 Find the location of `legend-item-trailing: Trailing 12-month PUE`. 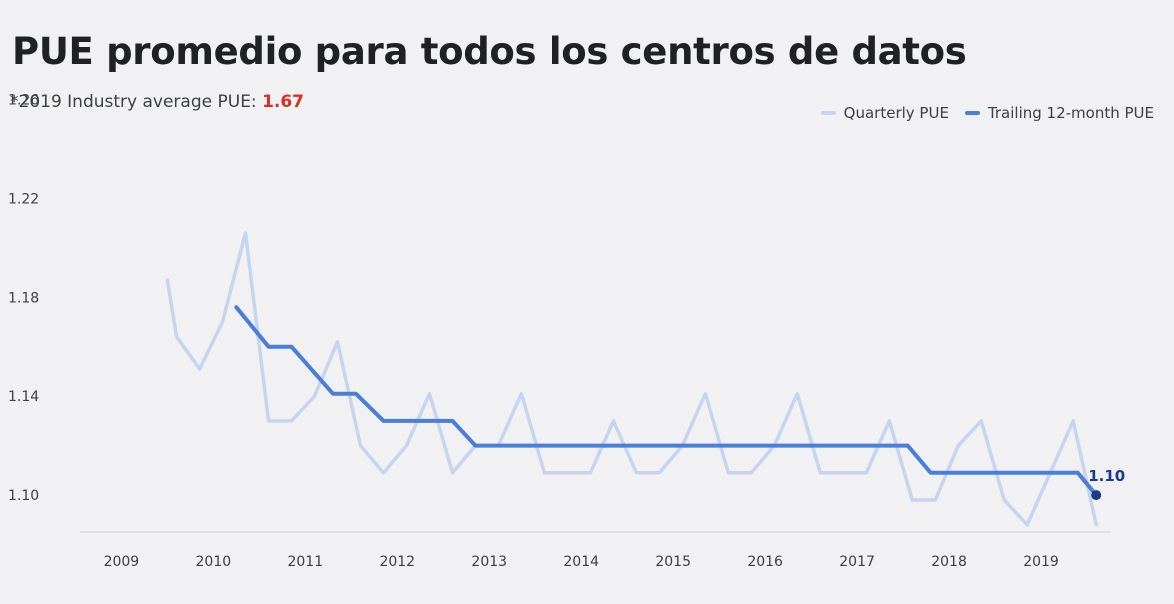

legend-item-trailing: Trailing 12-month PUE is located at coordinates (1059, 113).